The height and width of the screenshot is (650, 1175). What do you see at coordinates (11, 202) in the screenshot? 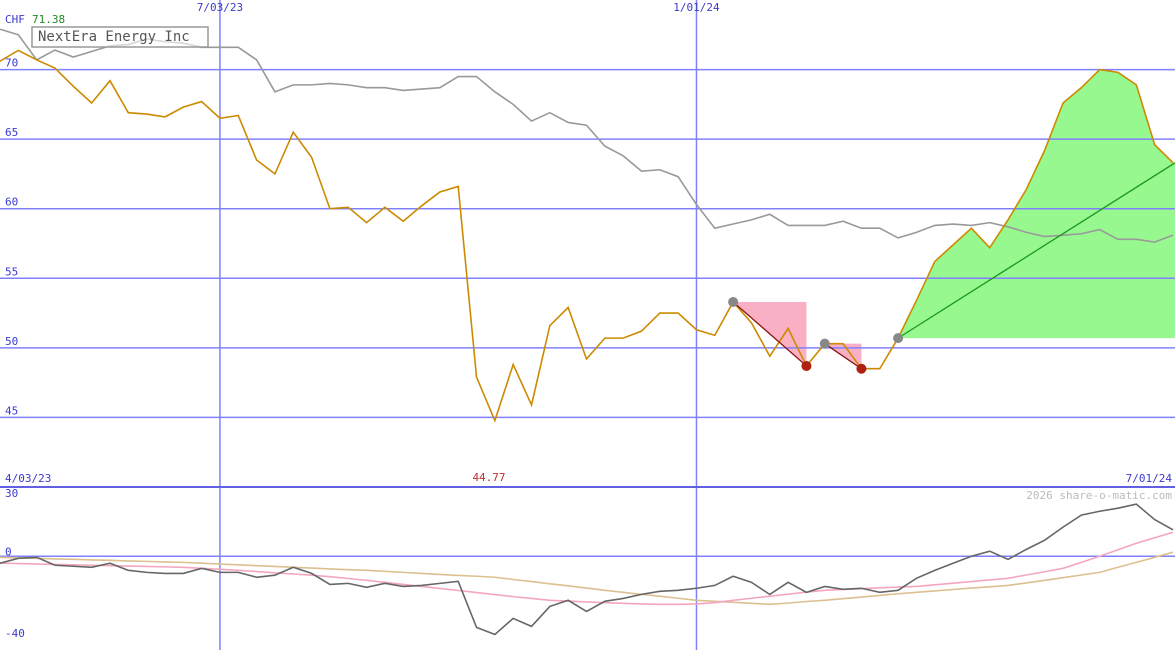
I see `y-tick-label: 60` at bounding box center [11, 202].